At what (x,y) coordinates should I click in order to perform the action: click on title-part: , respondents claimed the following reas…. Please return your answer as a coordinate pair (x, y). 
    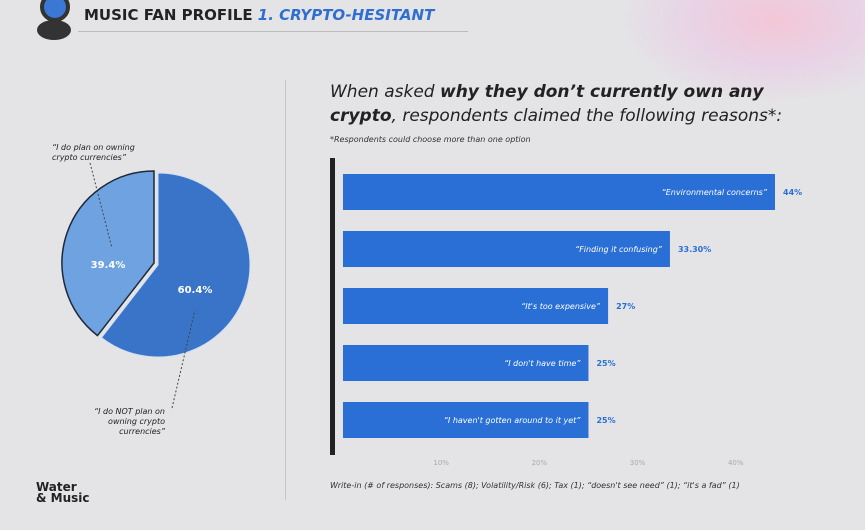
    Looking at the image, I should click on (587, 116).